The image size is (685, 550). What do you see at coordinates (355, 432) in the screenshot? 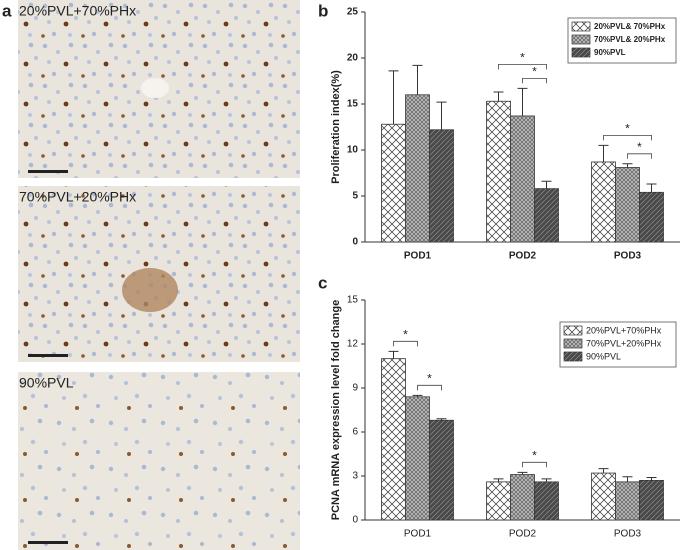
I see `y-tick-label: 6` at bounding box center [355, 432].